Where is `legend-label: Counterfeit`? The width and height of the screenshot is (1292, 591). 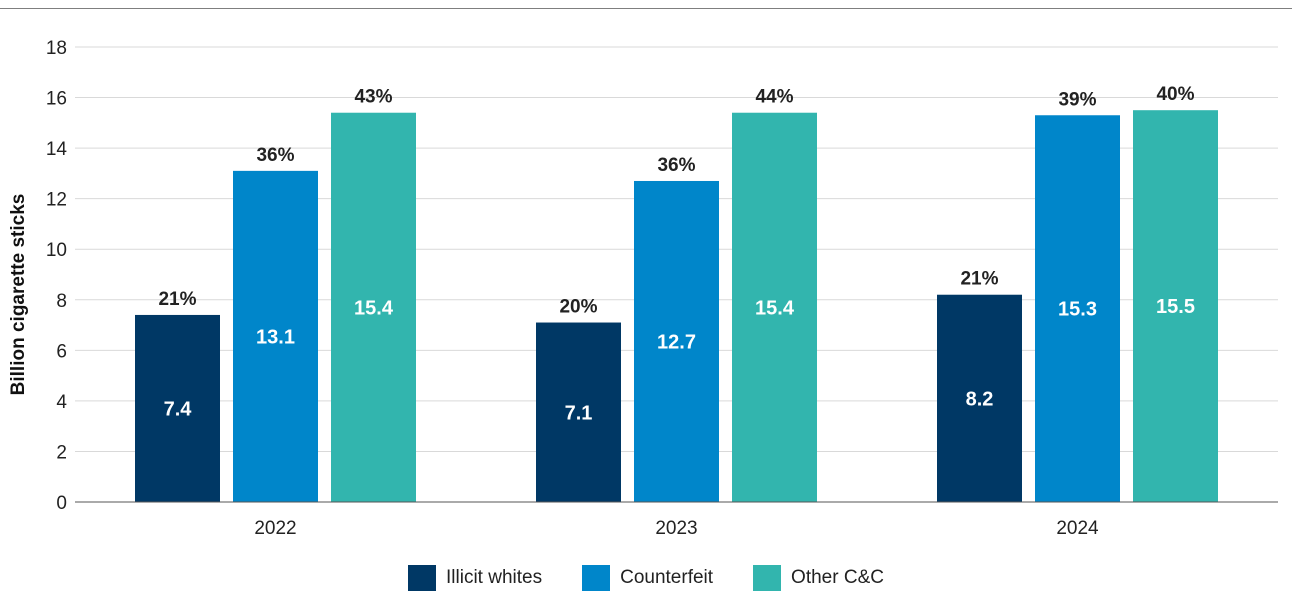
legend-label: Counterfeit is located at coordinates (667, 577).